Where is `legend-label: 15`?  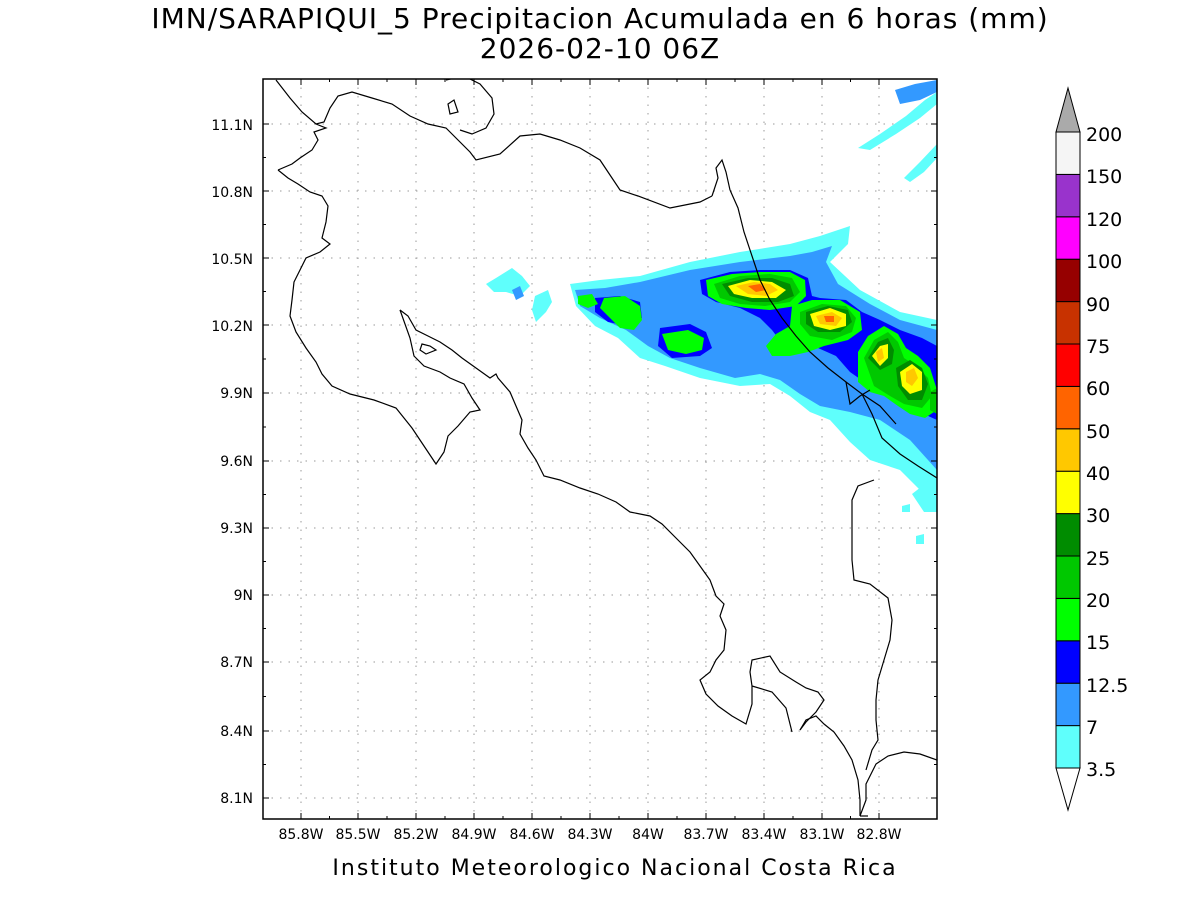
legend-label: 15 is located at coordinates (1098, 643).